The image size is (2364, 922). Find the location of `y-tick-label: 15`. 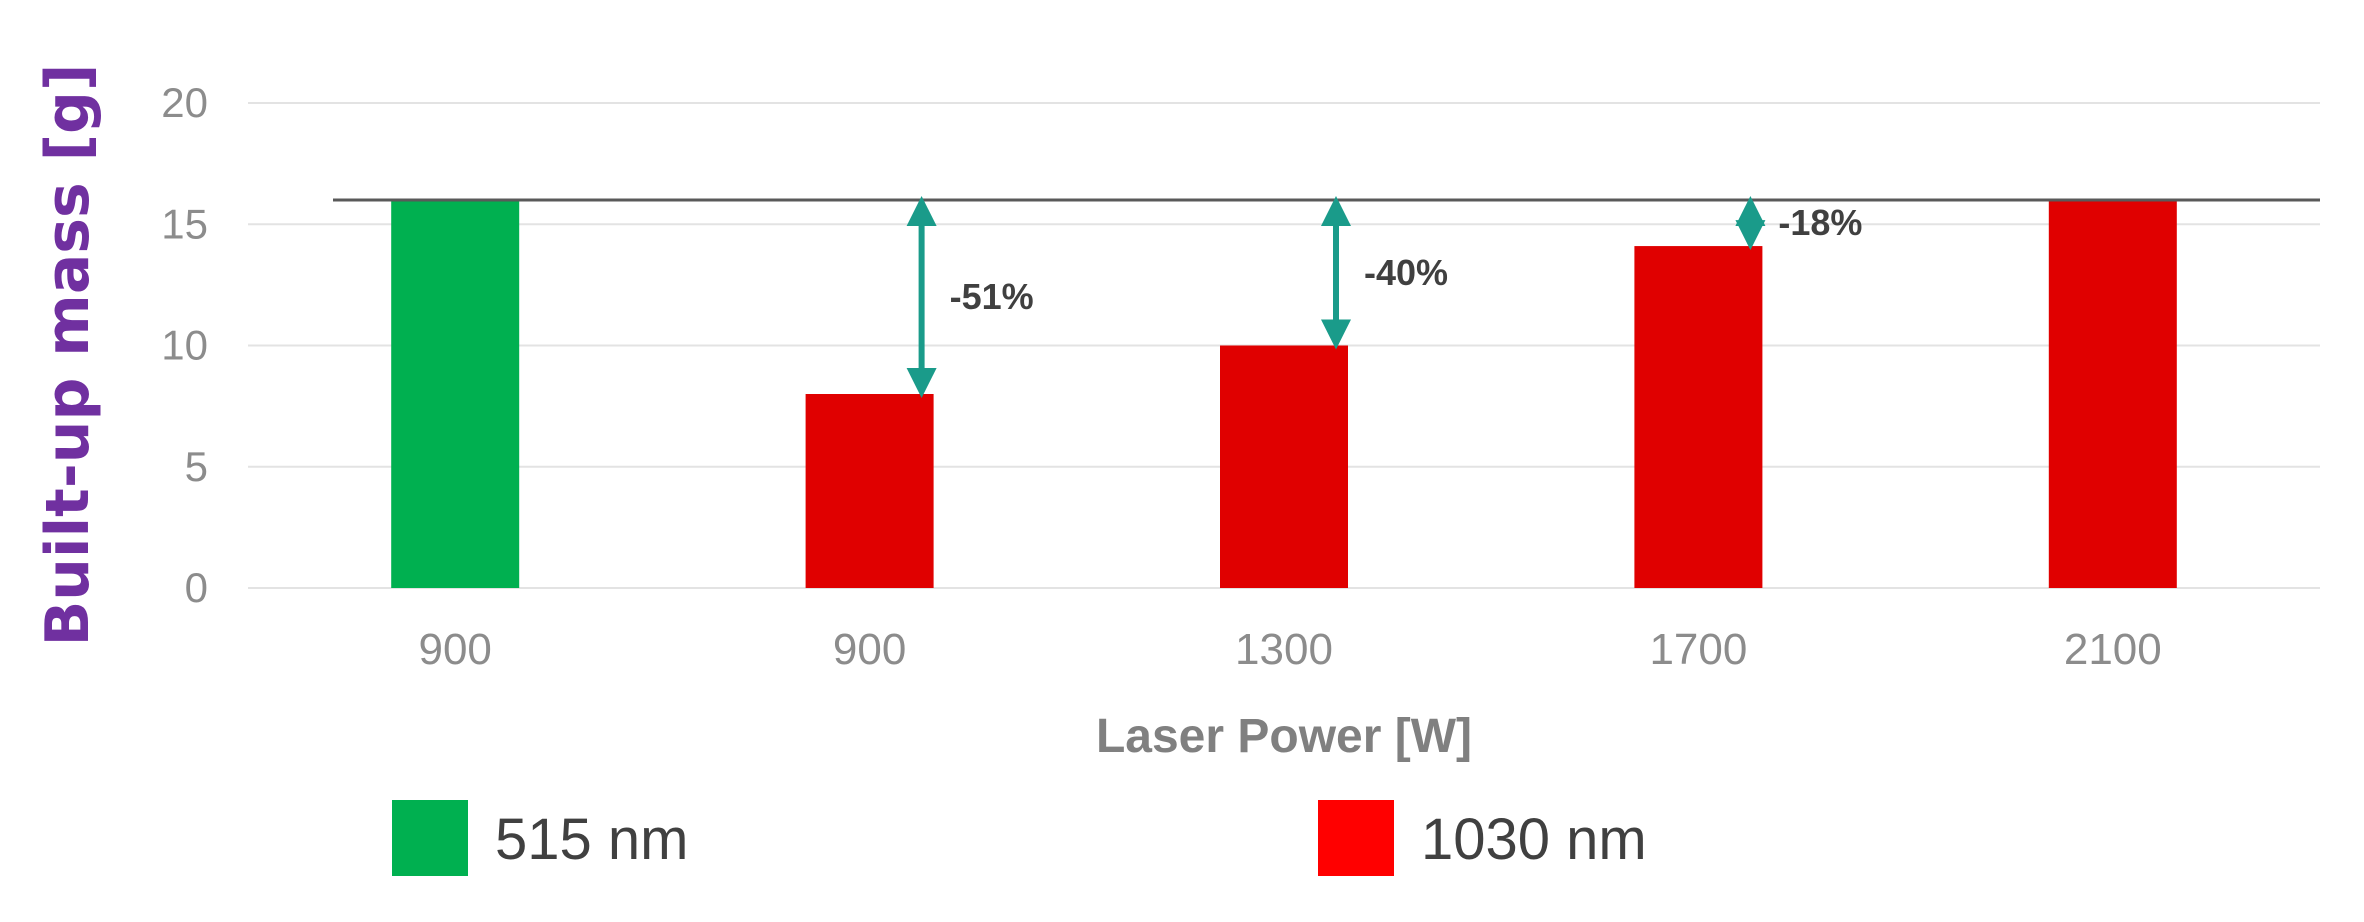

y-tick-label: 15 is located at coordinates (184, 223).